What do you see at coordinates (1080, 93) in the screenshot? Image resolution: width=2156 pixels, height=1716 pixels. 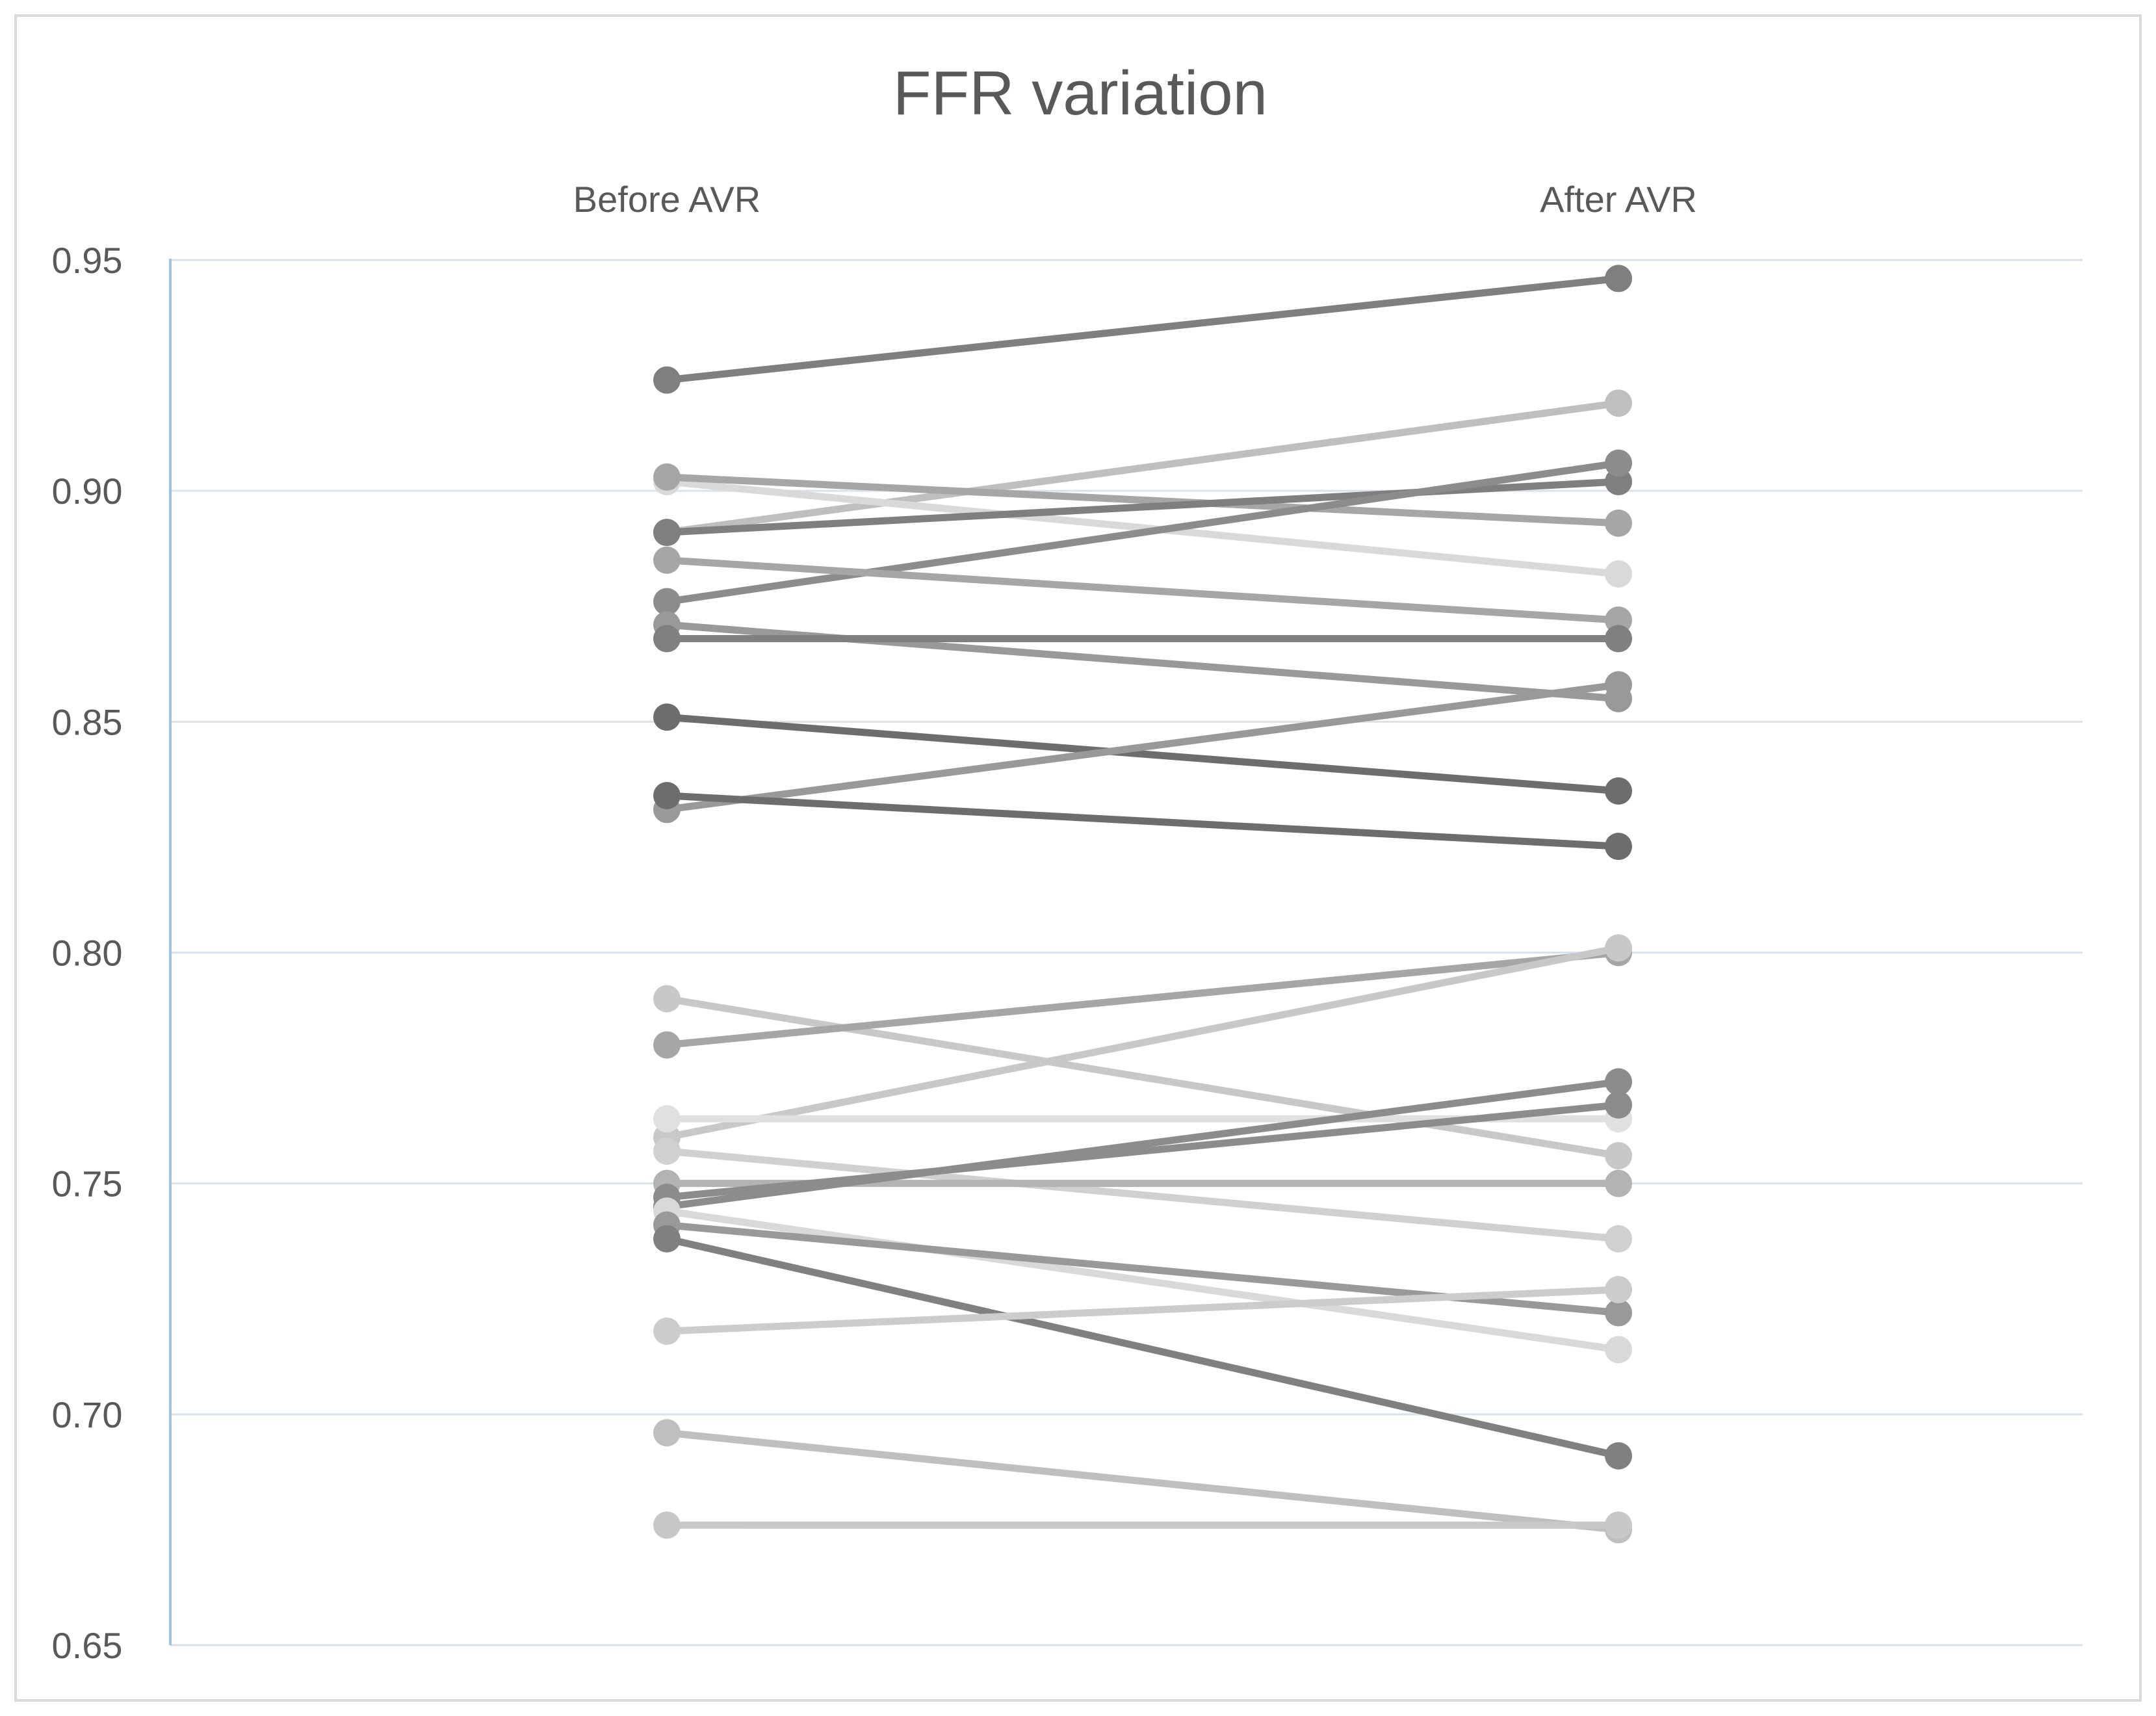 I see `chart-title: FFR variation` at bounding box center [1080, 93].